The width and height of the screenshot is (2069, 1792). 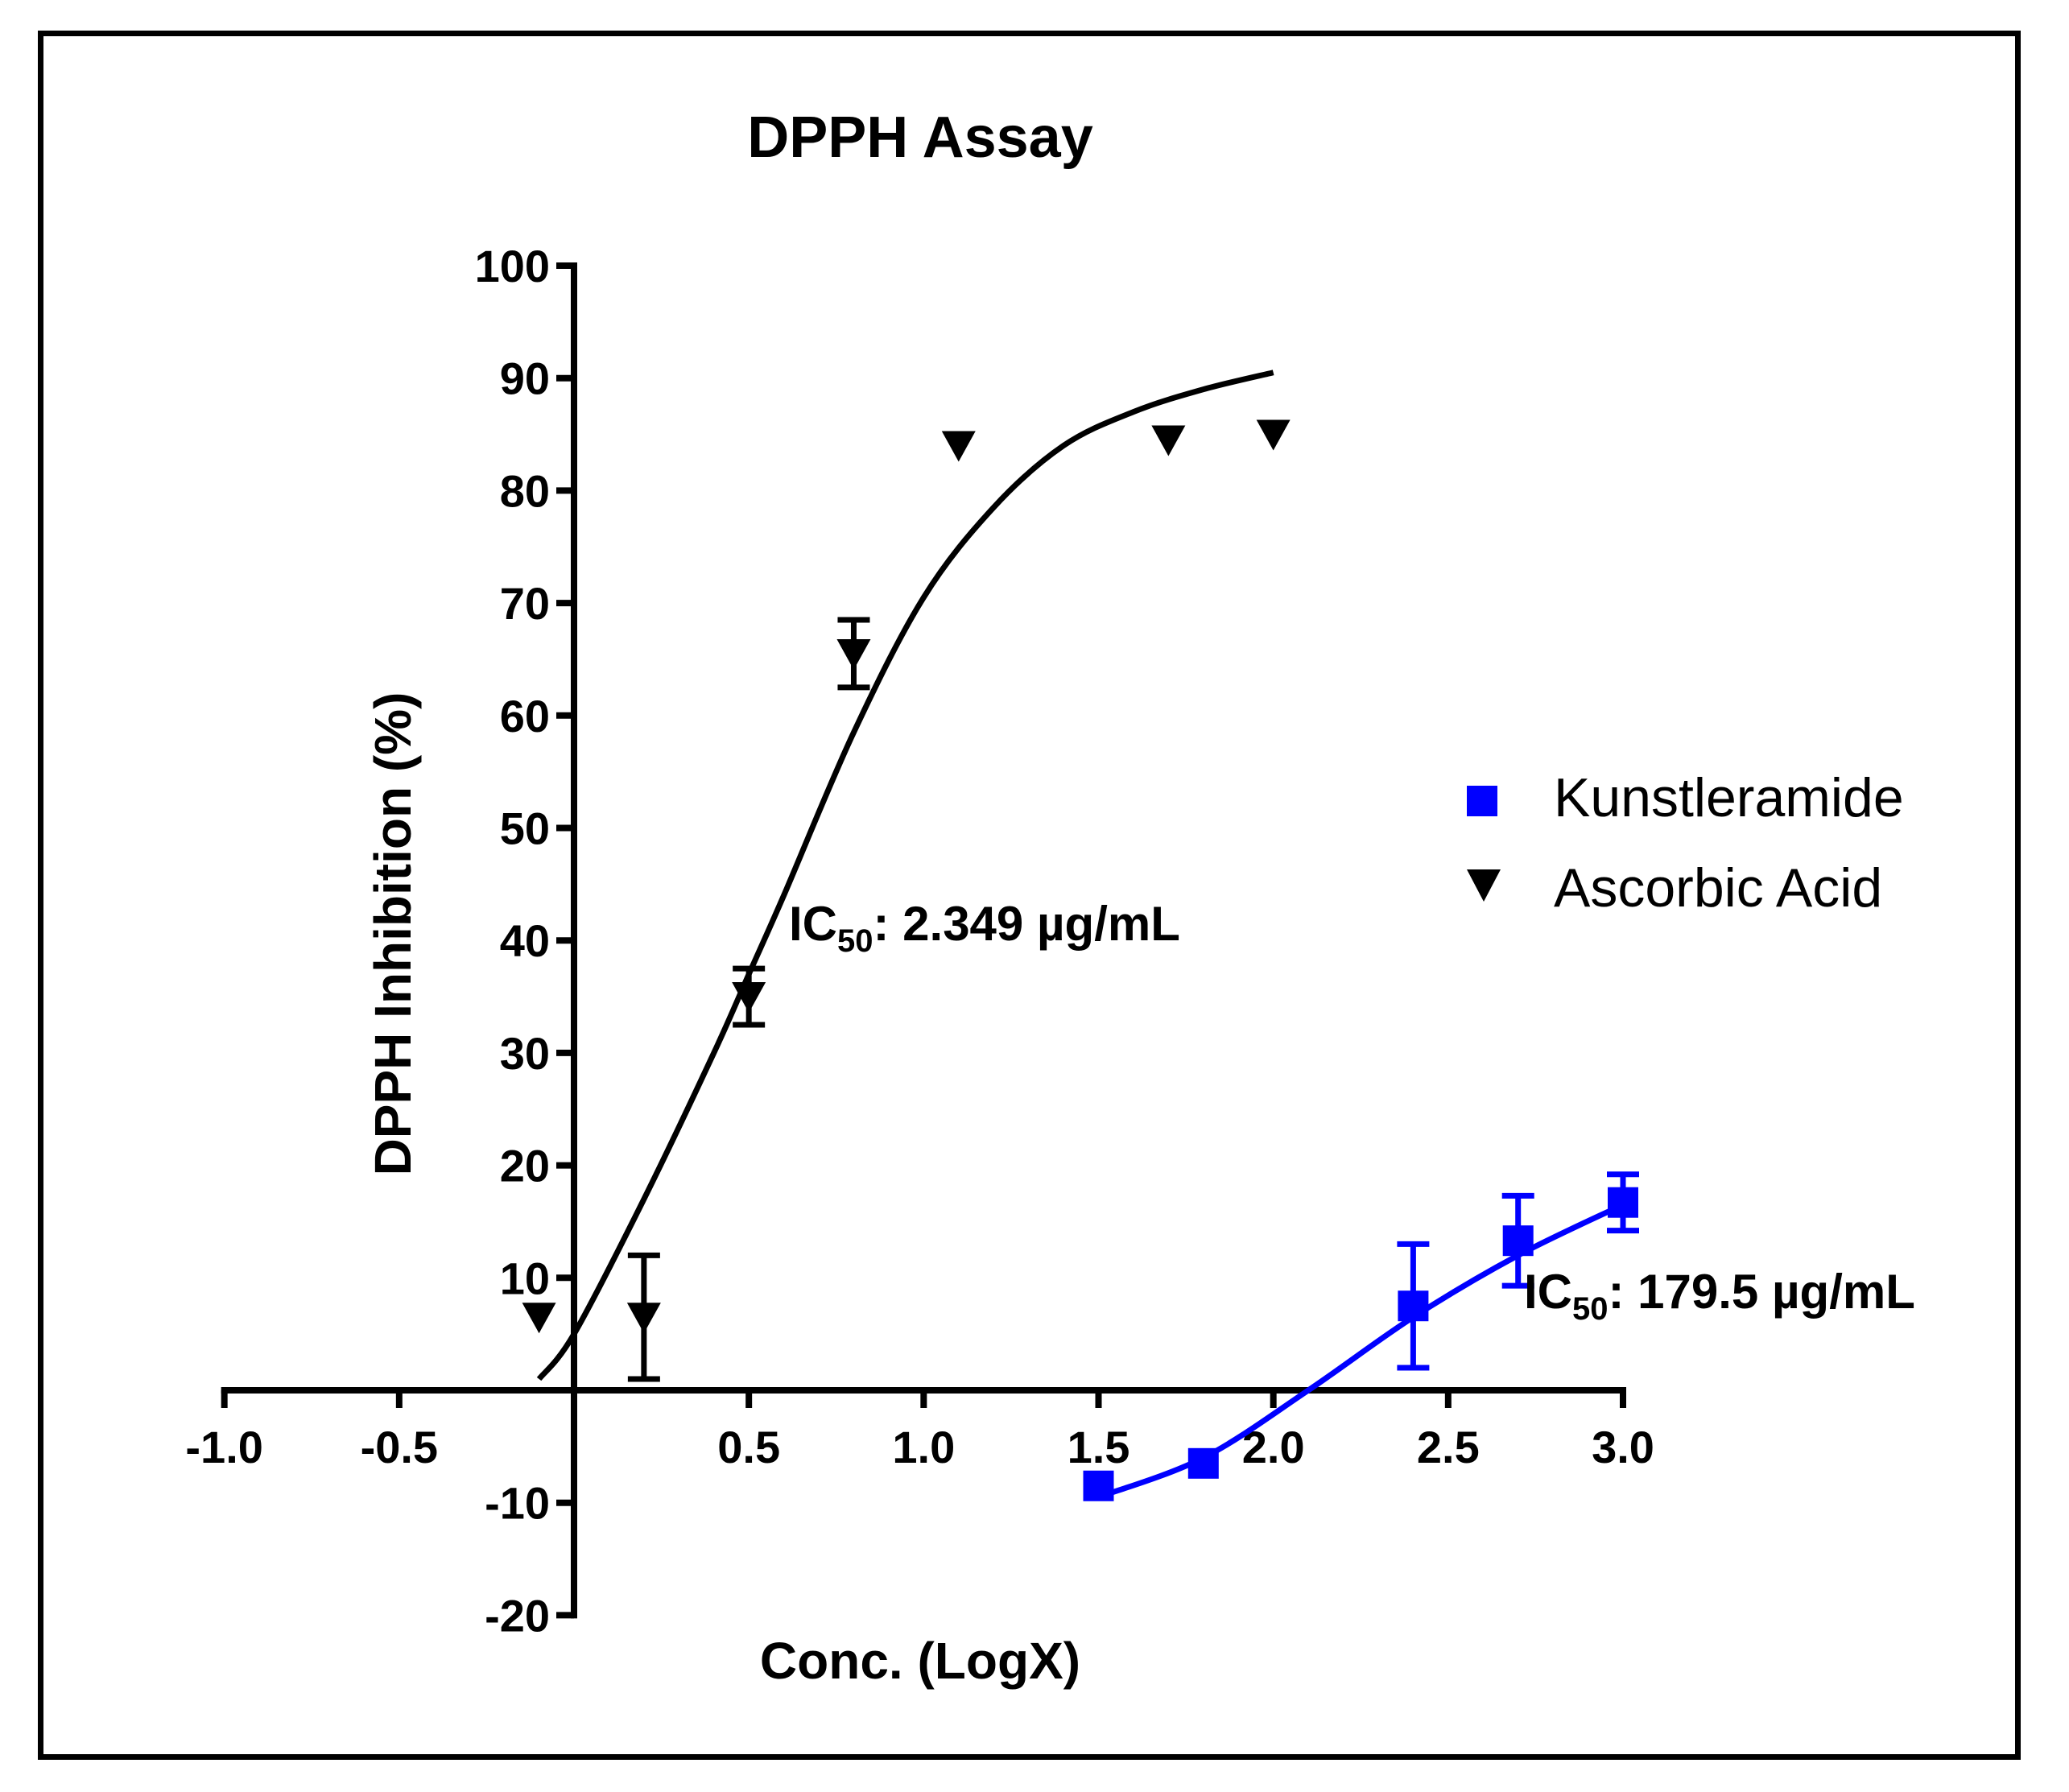 I want to click on y-tick-label: -10, so click(x=517, y=1503).